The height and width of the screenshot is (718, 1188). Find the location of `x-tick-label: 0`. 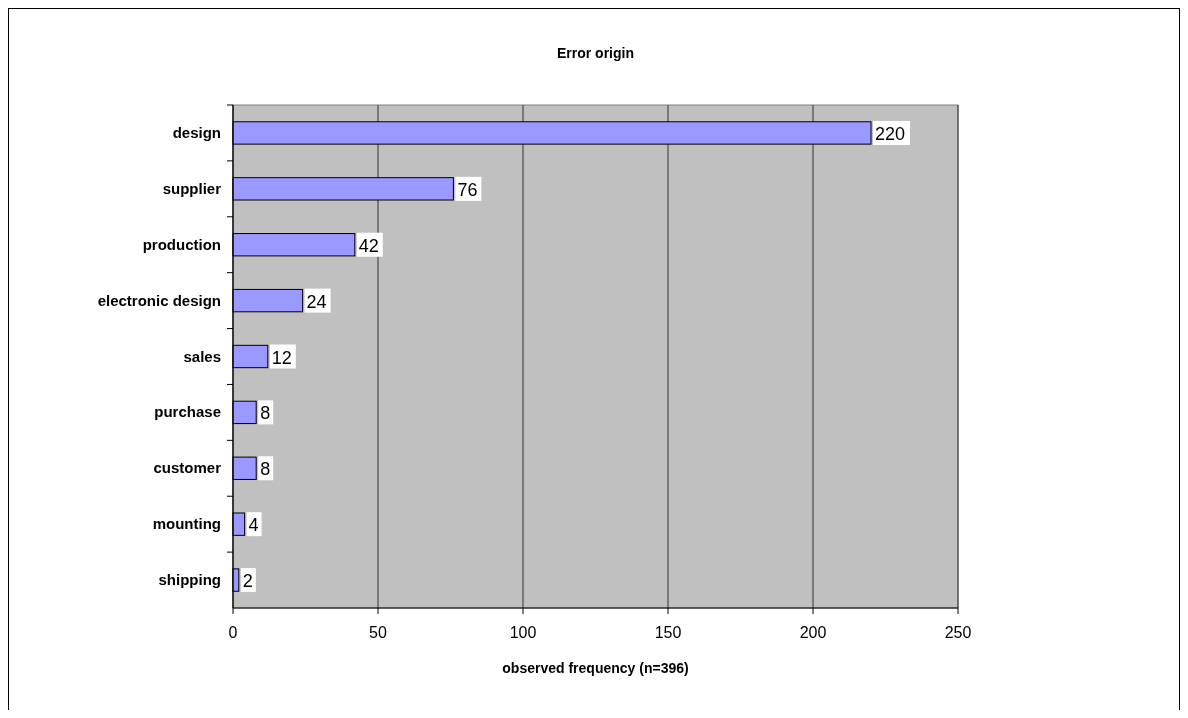

x-tick-label: 0 is located at coordinates (233, 632).